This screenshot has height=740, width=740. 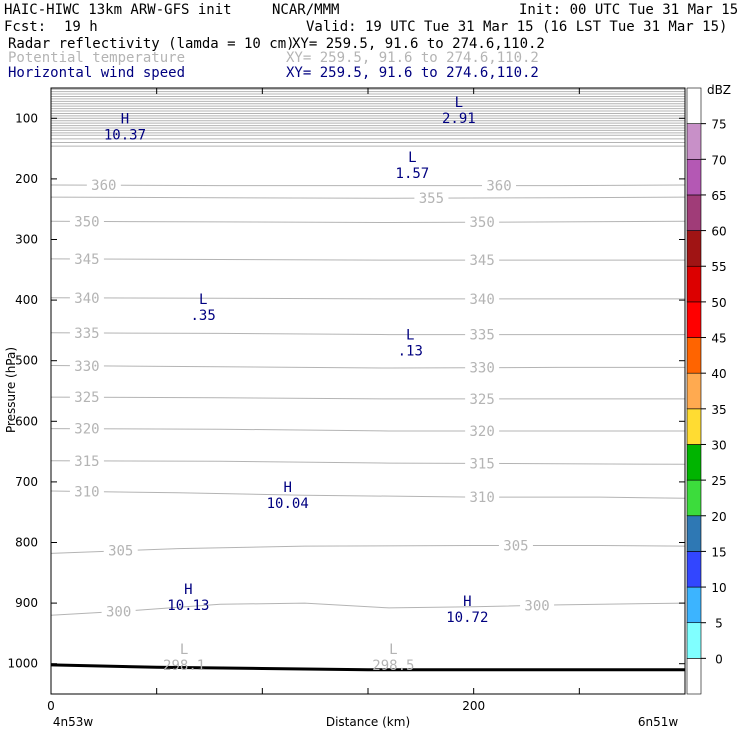 What do you see at coordinates (184, 650) in the screenshot?
I see `theta-extremum-symbol: L` at bounding box center [184, 650].